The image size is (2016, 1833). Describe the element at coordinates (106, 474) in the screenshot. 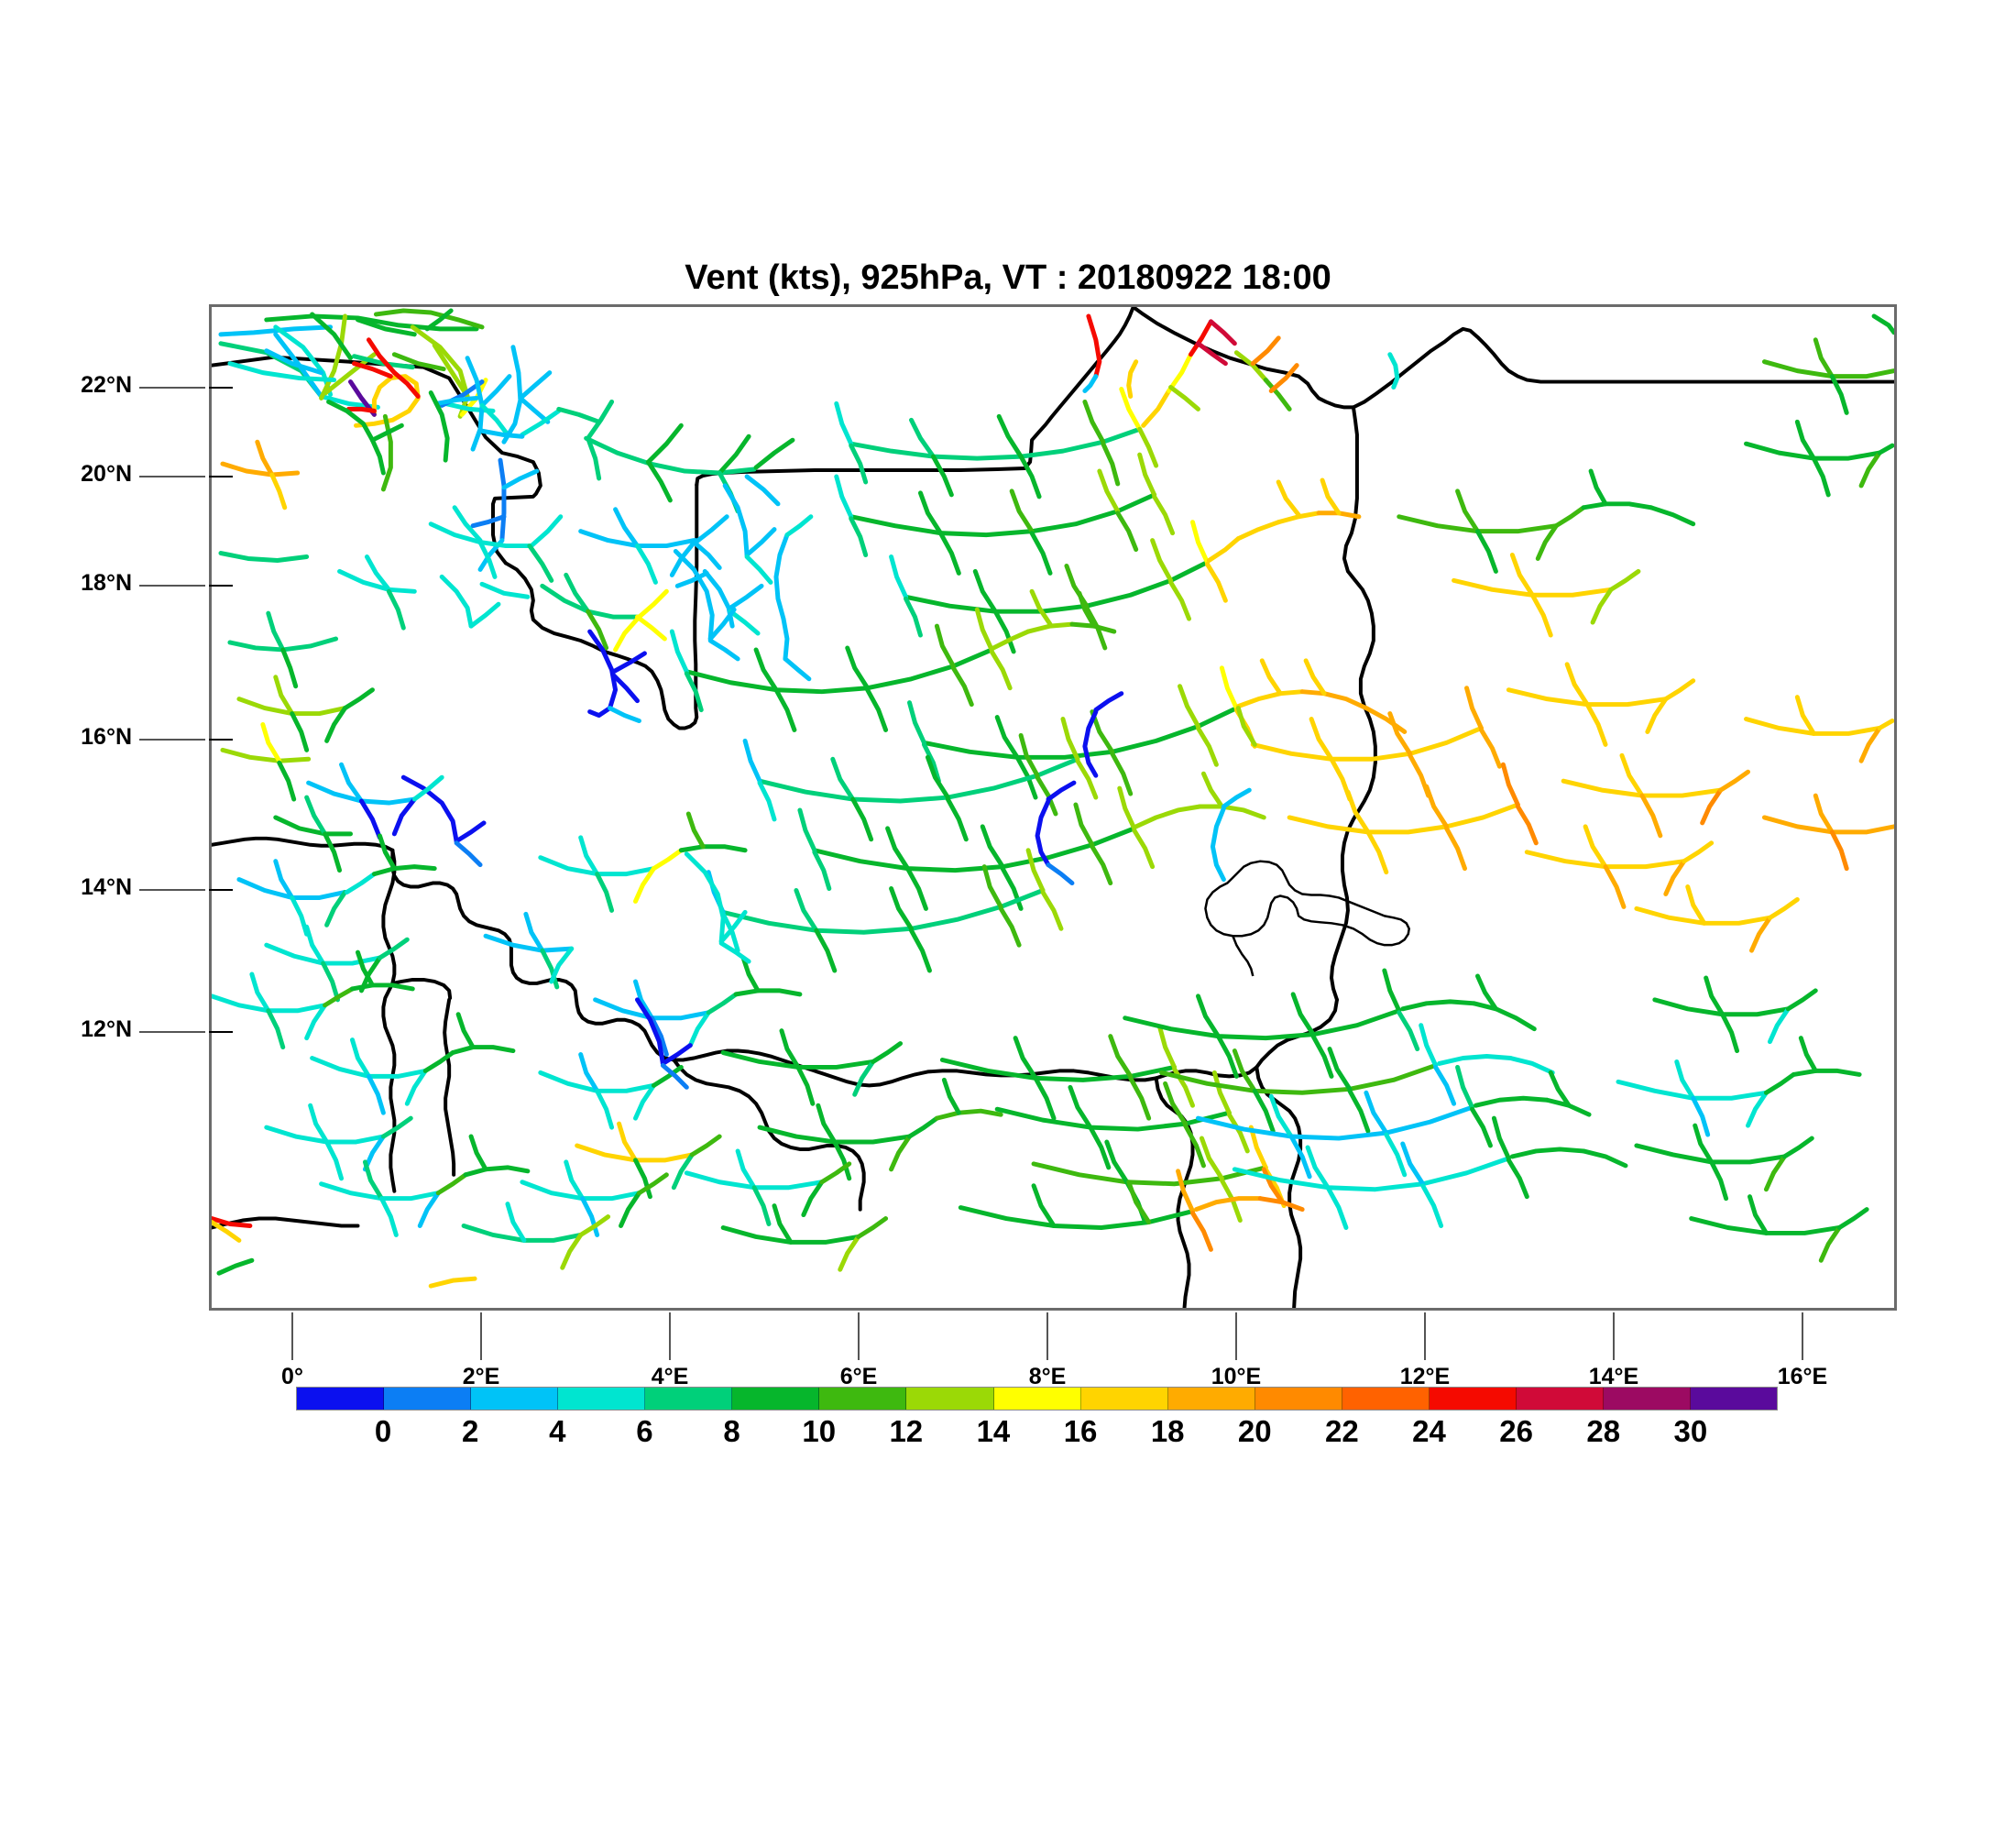

I see `ytick-label-20: 20°N` at that location.